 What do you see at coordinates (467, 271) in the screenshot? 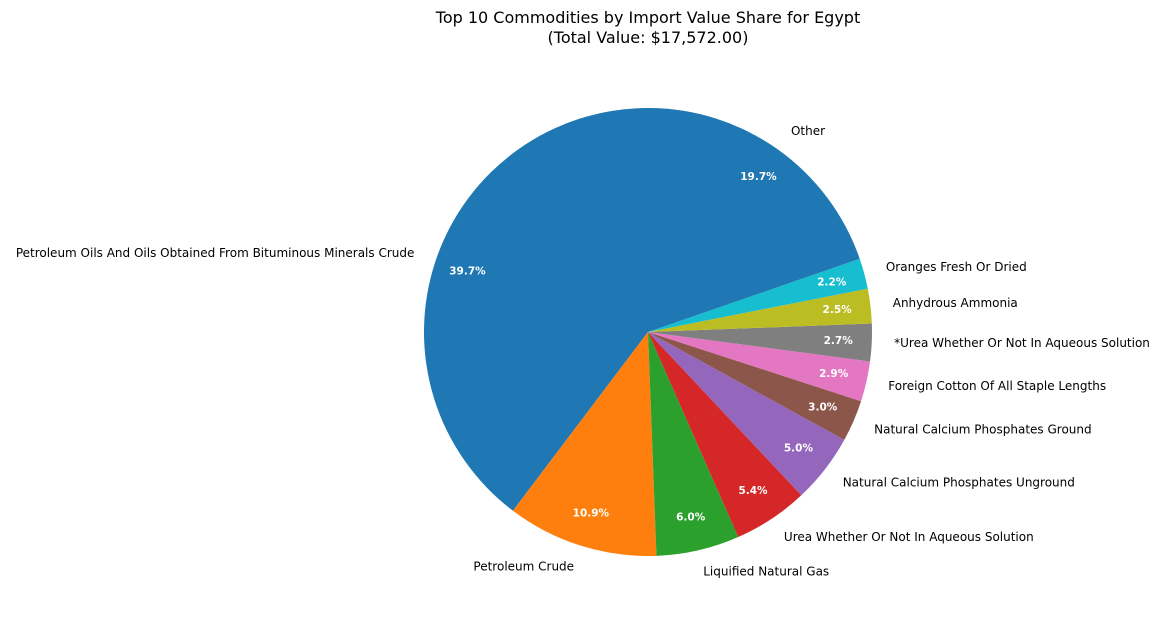
I see `slice-pct-petroleum-oils-and-oils-obtained-from-bituminous-minerals-crude: 39.7%` at bounding box center [467, 271].